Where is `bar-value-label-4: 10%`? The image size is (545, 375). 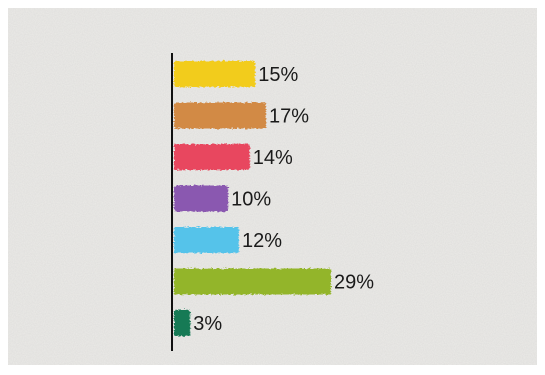 bar-value-label-4: 10% is located at coordinates (251, 200).